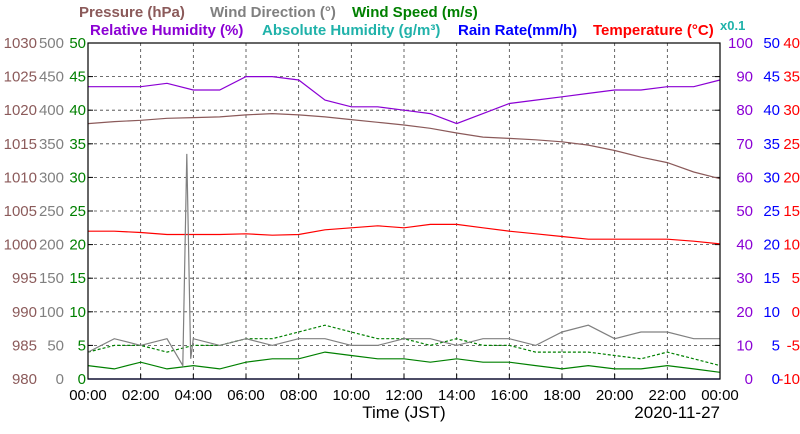 This screenshot has width=800, height=434. What do you see at coordinates (20, 110) in the screenshot?
I see `axis-tick-label: 1020` at bounding box center [20, 110].